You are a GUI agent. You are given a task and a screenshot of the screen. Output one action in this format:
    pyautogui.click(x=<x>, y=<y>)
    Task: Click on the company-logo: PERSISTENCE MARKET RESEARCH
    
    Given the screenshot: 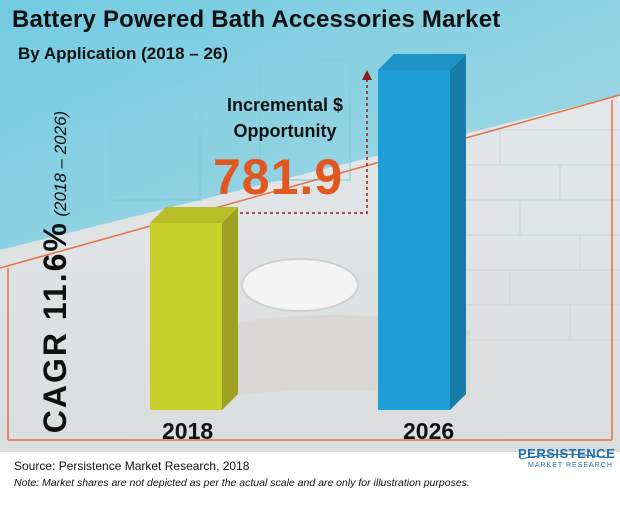 What is the action you would take?
    pyautogui.click(x=566, y=460)
    